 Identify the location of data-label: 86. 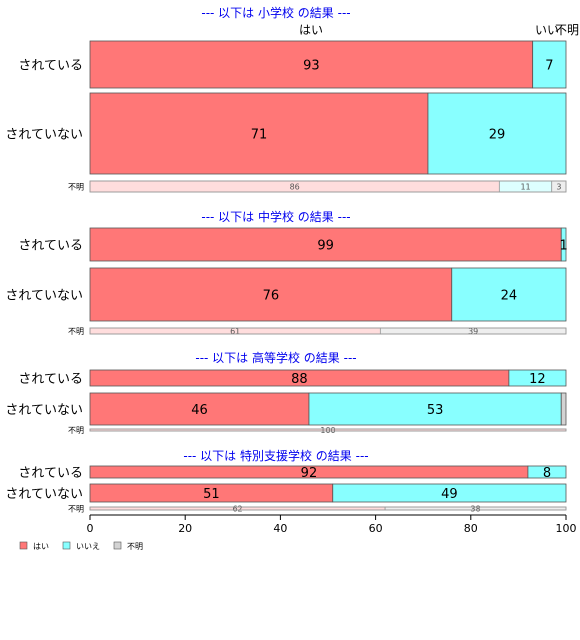
(295, 187).